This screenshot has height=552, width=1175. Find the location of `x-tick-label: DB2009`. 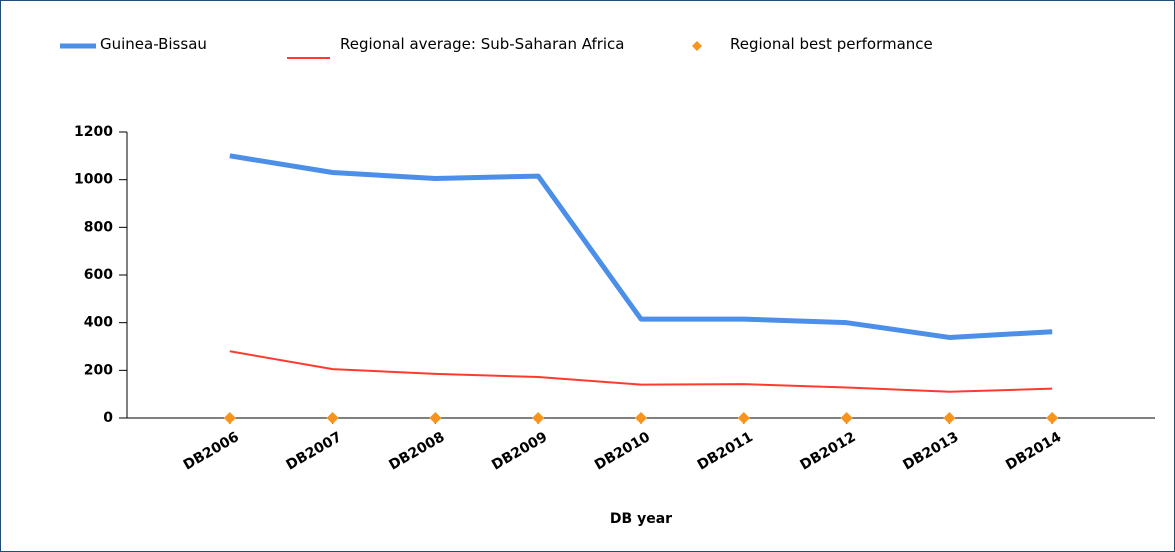

x-tick-label: DB2009 is located at coordinates (519, 451).